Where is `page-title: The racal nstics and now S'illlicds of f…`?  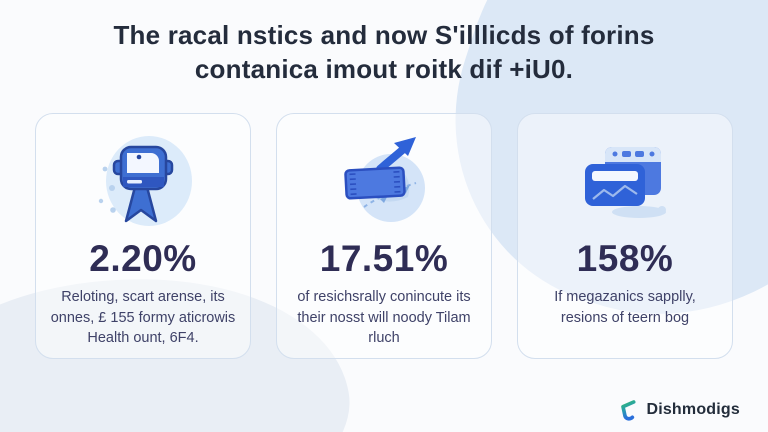 page-title: The racal nstics and now S'illlicds of f… is located at coordinates (384, 52).